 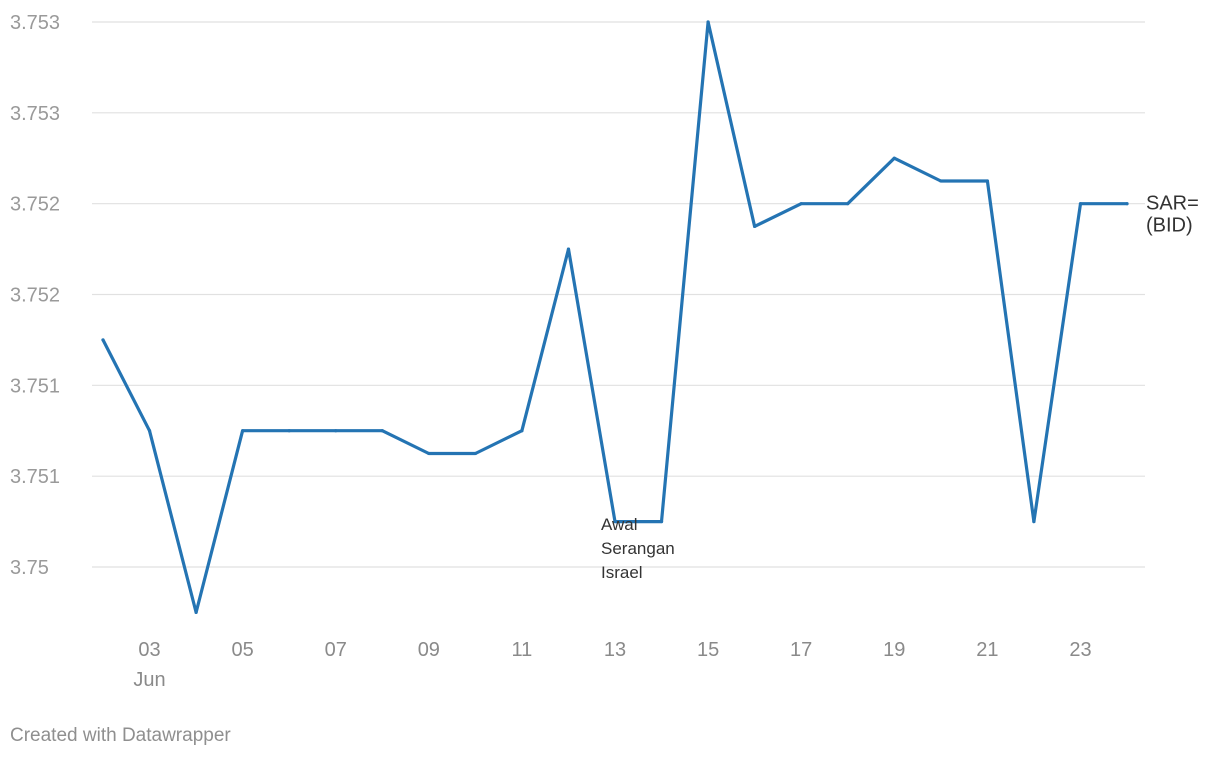 What do you see at coordinates (29, 568) in the screenshot?
I see `y-tick-label: 3.75` at bounding box center [29, 568].